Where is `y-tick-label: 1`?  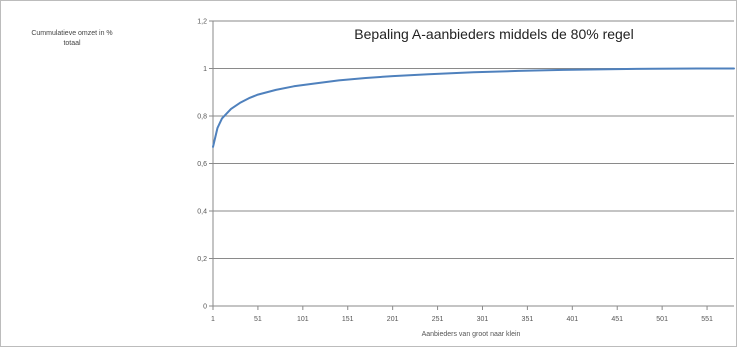 y-tick-label: 1 is located at coordinates (205, 69).